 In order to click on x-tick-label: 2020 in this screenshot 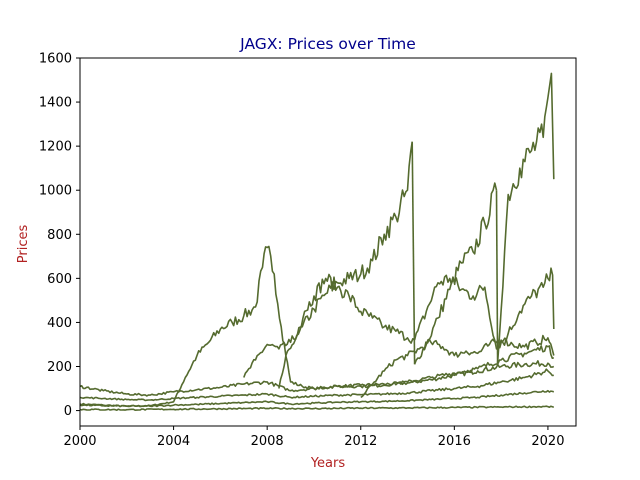, I will do `click(547, 441)`.